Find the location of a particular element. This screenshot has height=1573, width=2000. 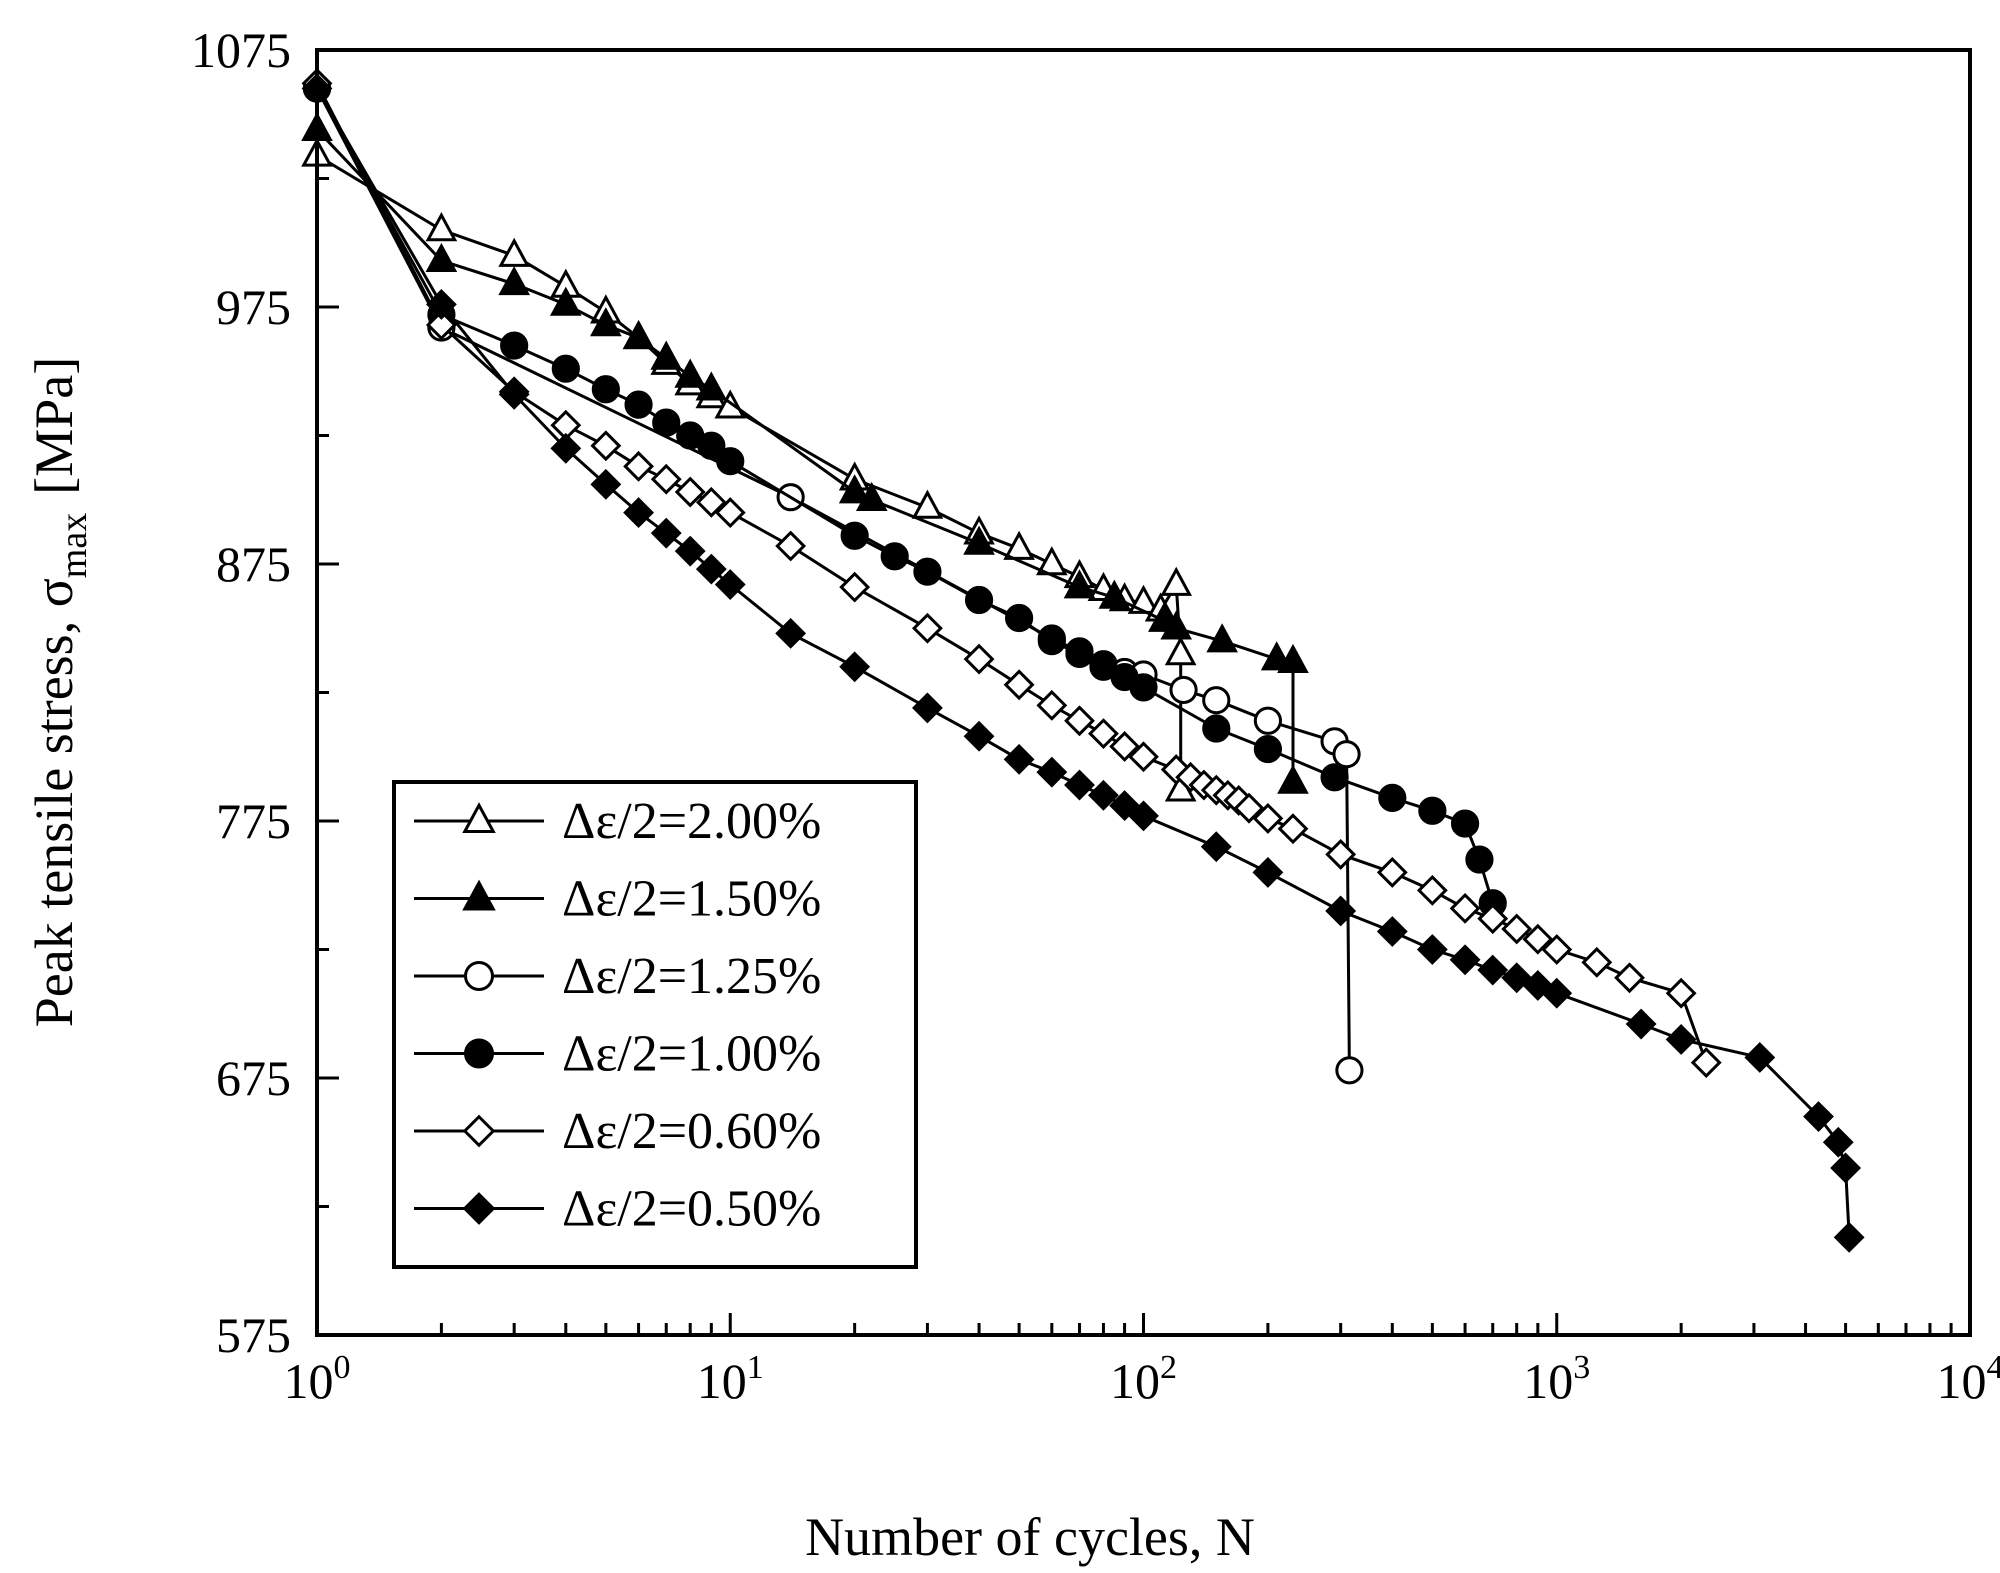

legend-item: Δε/2=1.00% is located at coordinates (617, 1054).